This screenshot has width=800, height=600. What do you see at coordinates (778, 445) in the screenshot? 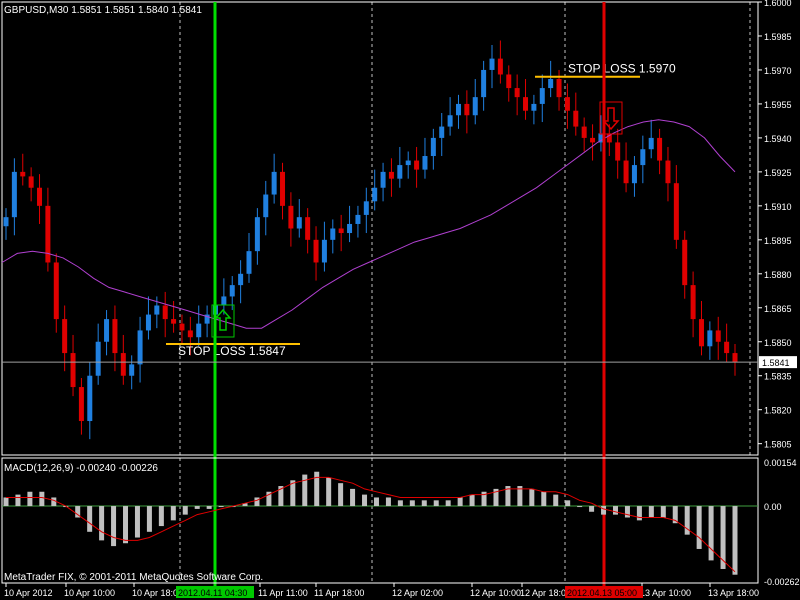
I see `price-tick-label: 1.5805` at bounding box center [778, 445].